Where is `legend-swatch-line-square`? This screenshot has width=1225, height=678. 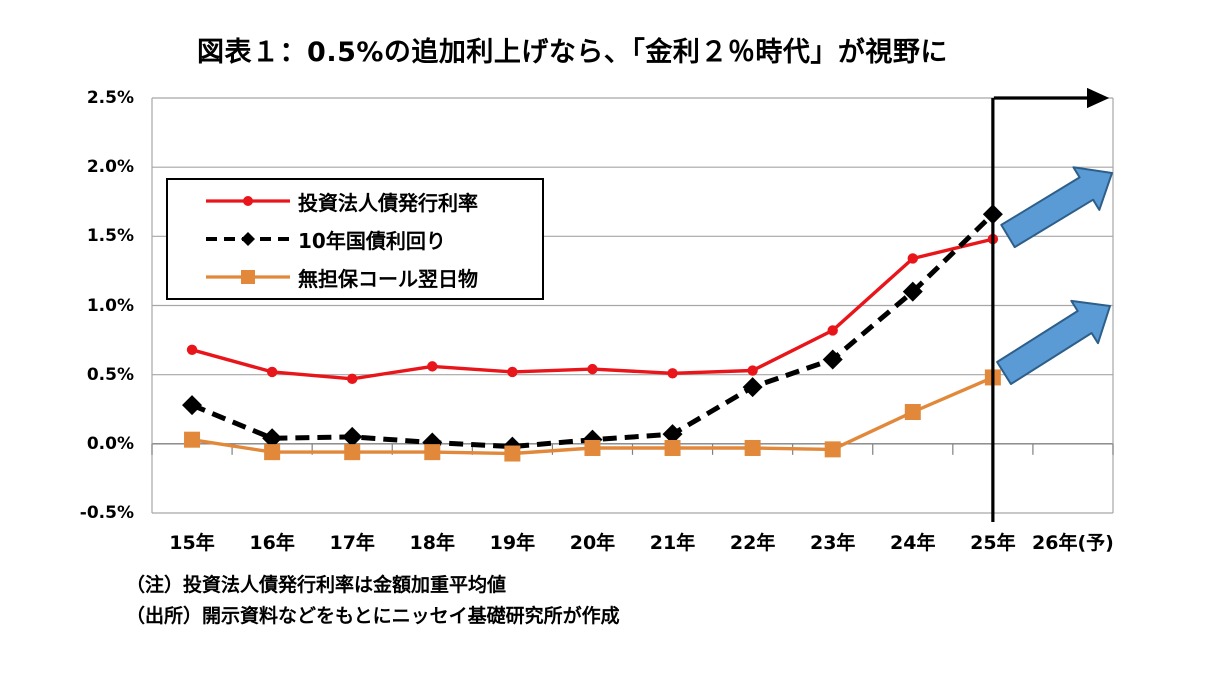 legend-swatch-line-square is located at coordinates (248, 277).